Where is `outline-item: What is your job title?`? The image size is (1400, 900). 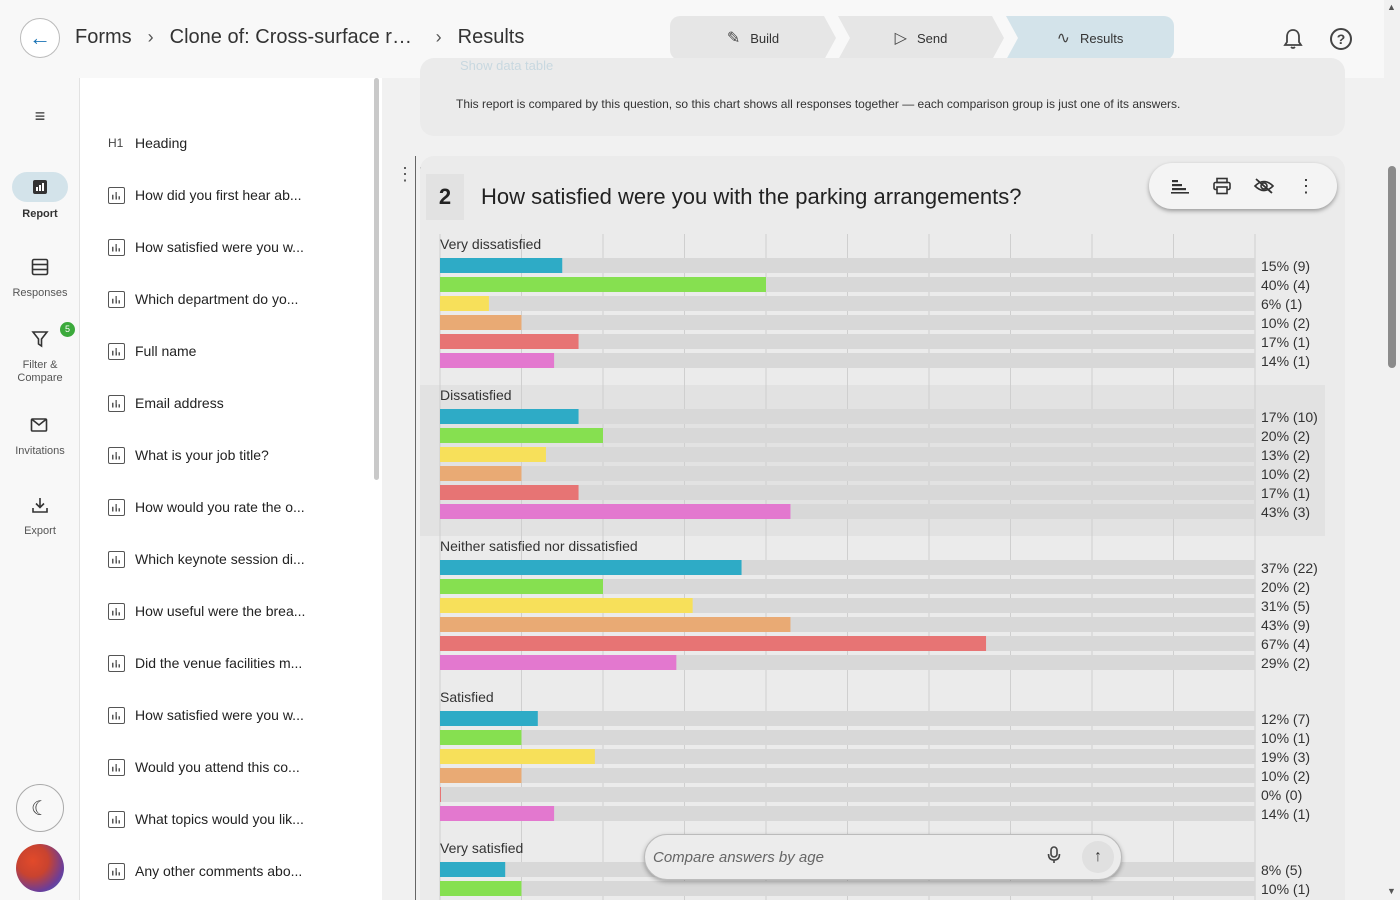 outline-item: What is your job title? is located at coordinates (188, 455).